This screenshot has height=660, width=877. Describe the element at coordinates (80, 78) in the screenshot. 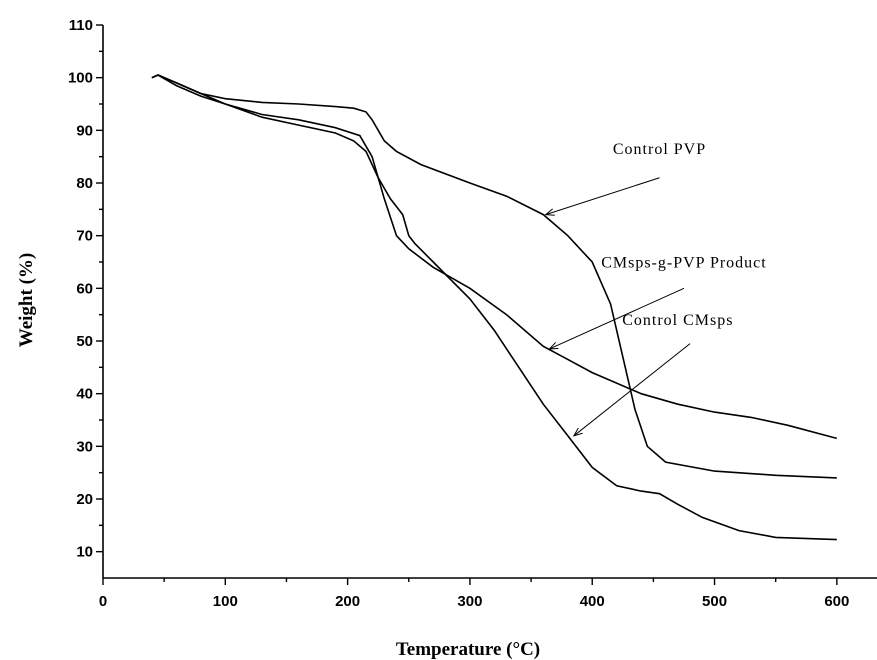

I see `y-tick-label: 100` at that location.